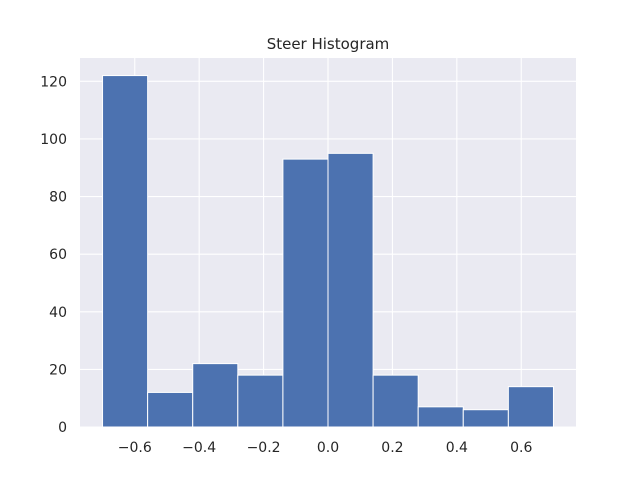 The image size is (640, 484). I want to click on chart-title: Steer Histogram, so click(328, 44).